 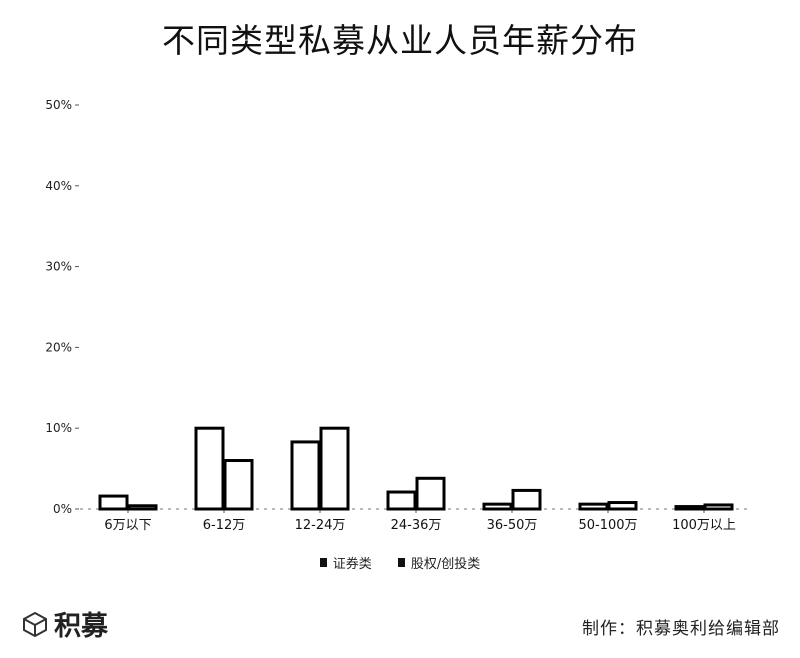 I want to click on y-tick-label: 50%, so click(x=58, y=105).